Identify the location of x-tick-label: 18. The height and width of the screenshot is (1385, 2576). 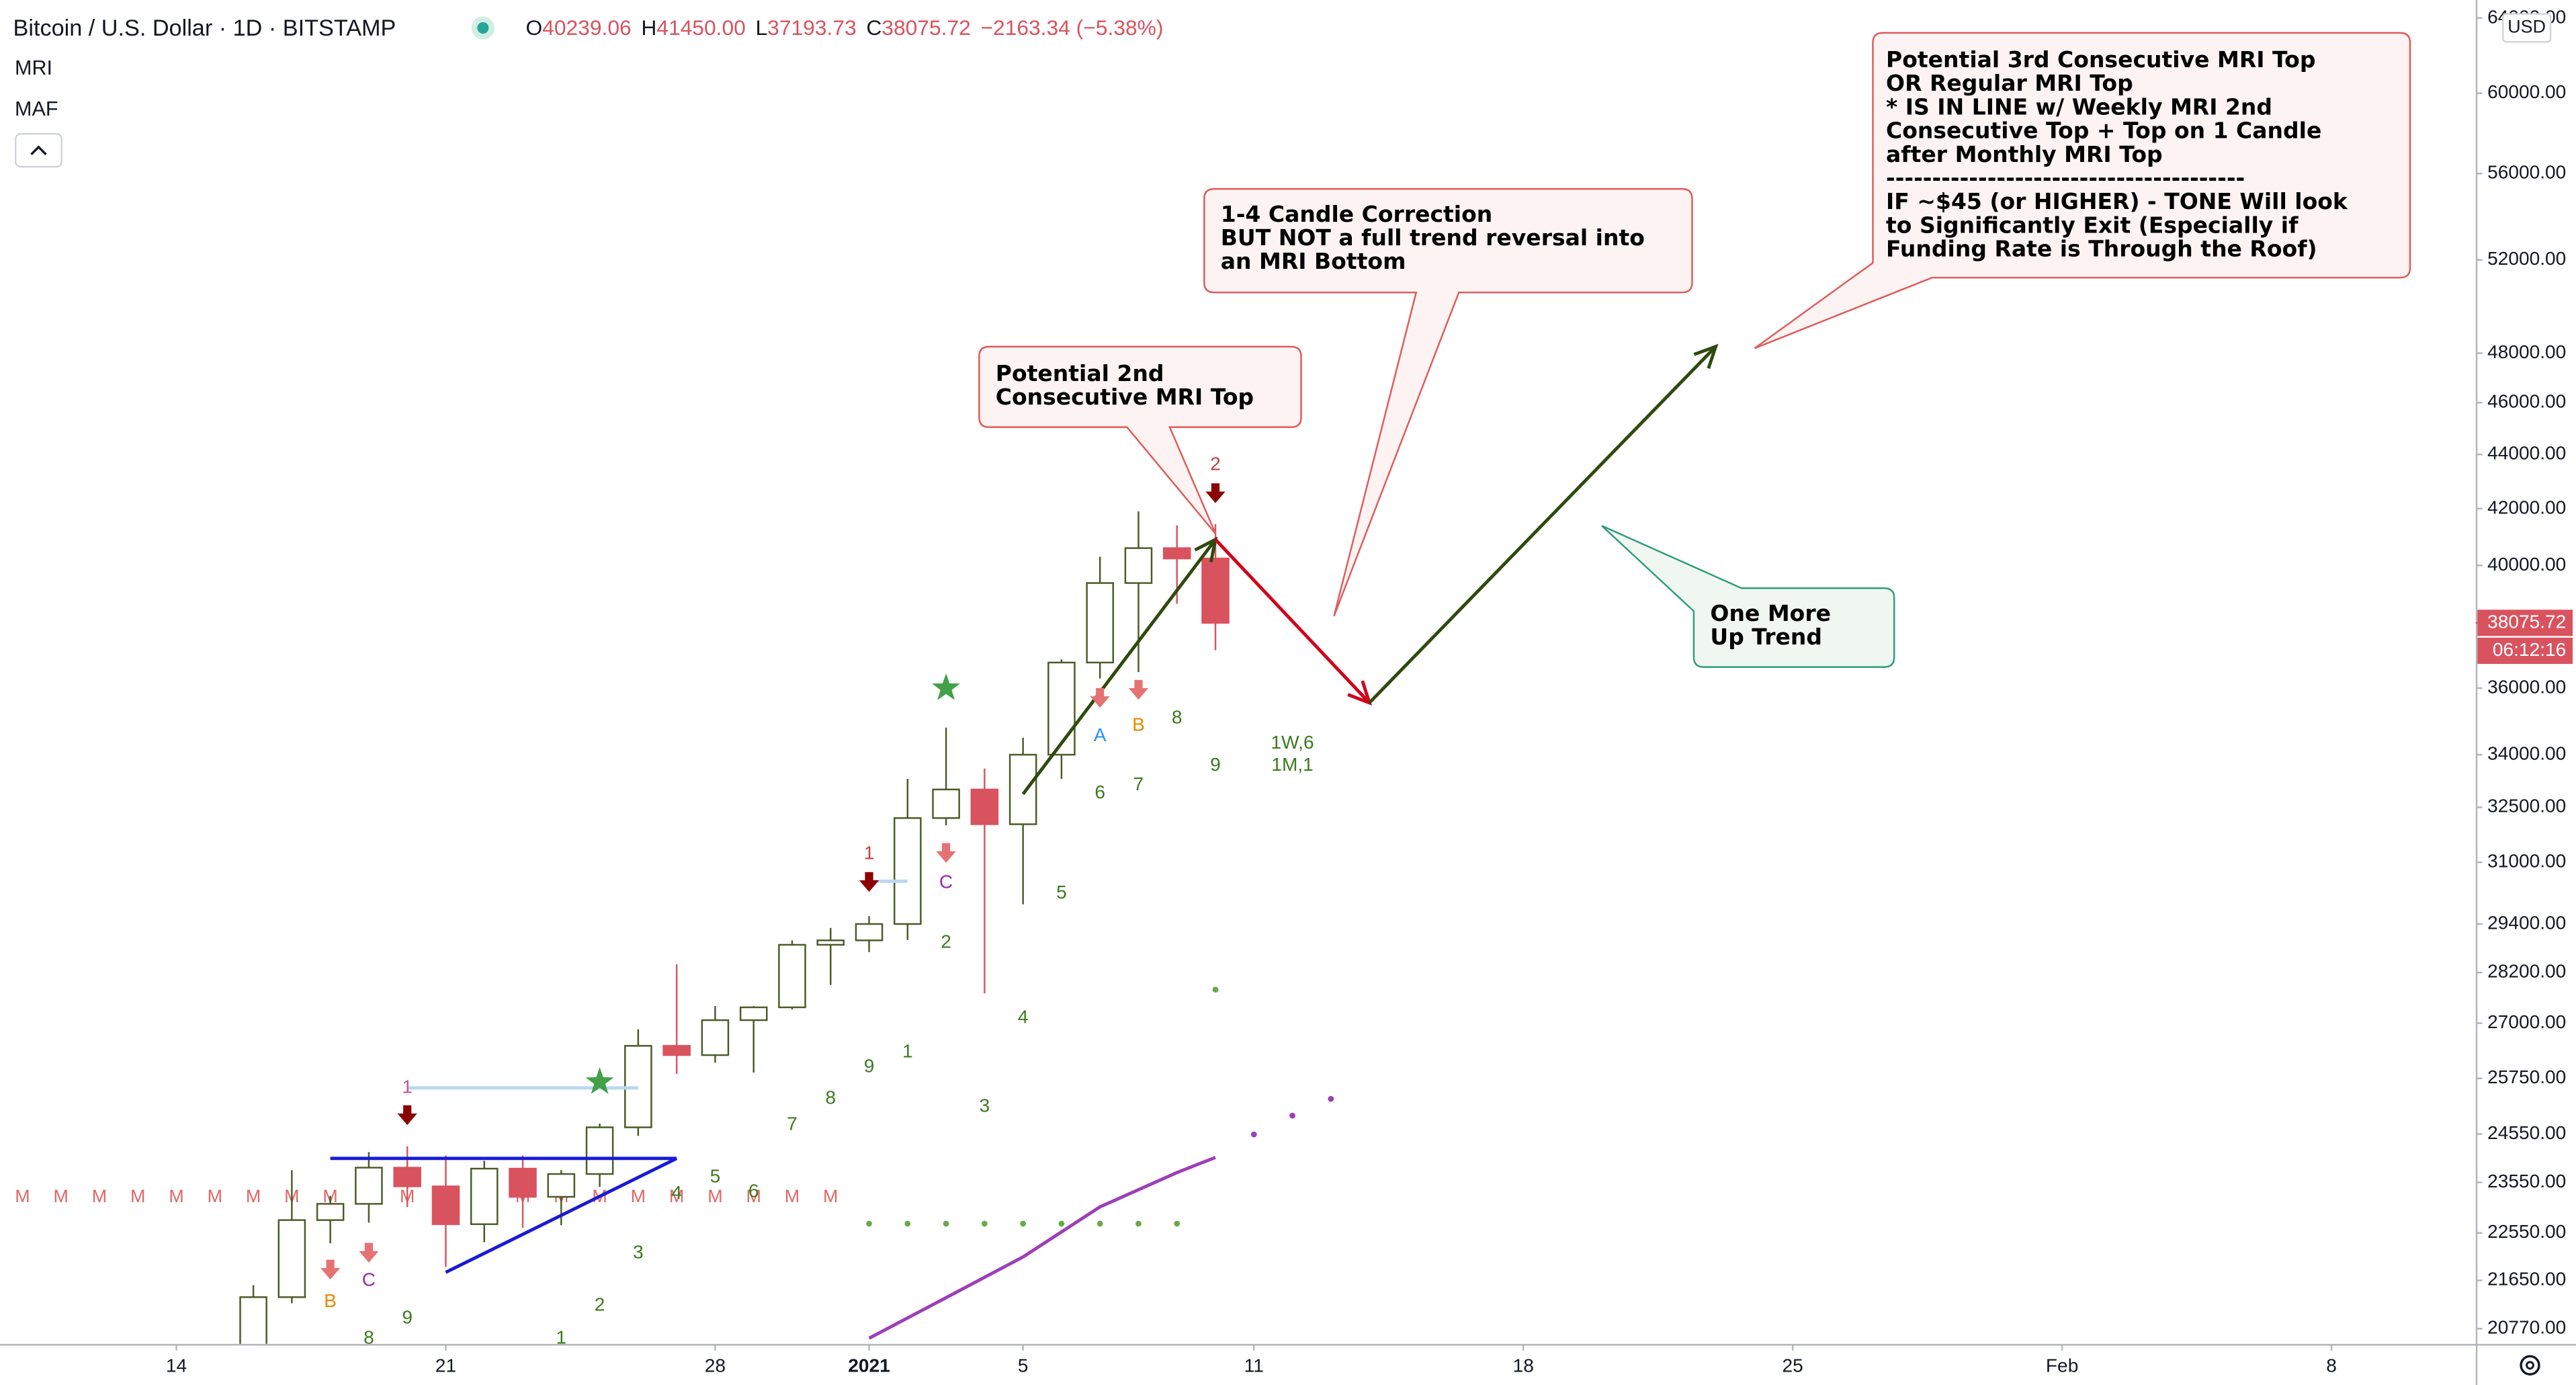
(1523, 1366).